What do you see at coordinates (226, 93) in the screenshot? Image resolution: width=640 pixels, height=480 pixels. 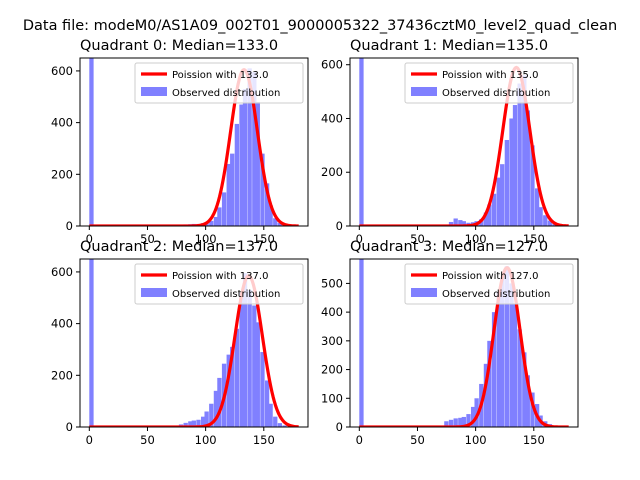 I see `legend-label-observed: Observed distribution` at bounding box center [226, 93].